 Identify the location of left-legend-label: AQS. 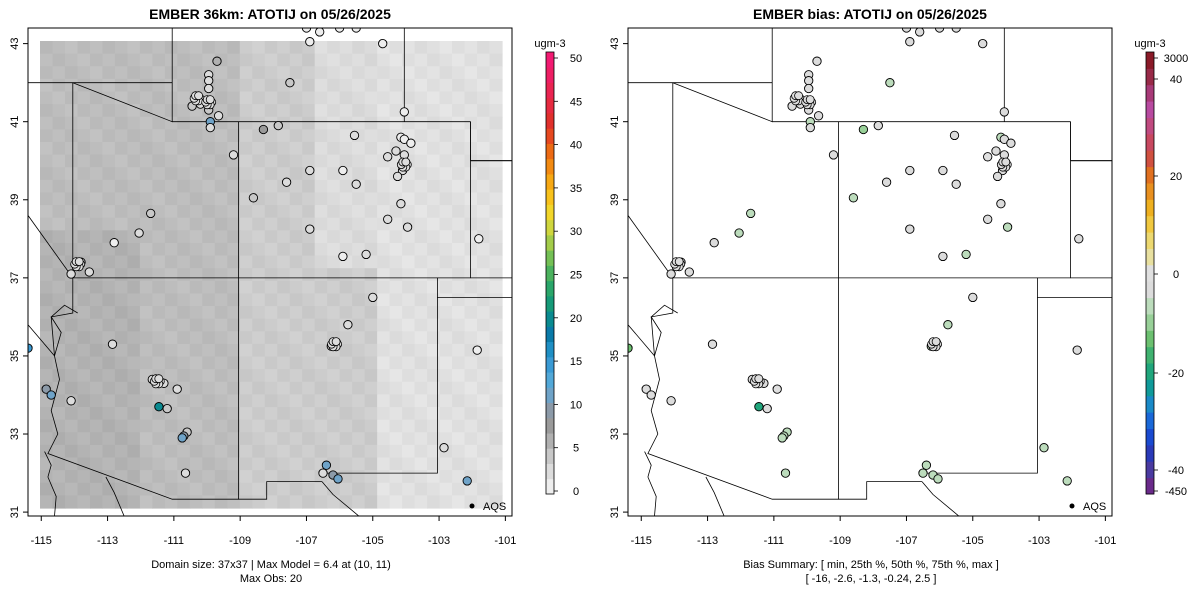
(494, 507).